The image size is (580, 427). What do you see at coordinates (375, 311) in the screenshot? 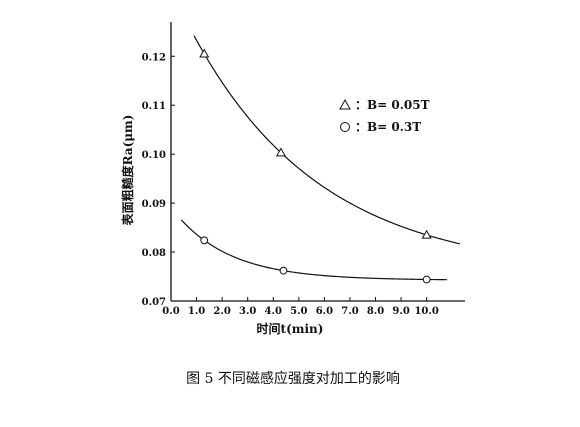
I see `x-tick-label: 8.0` at bounding box center [375, 311].